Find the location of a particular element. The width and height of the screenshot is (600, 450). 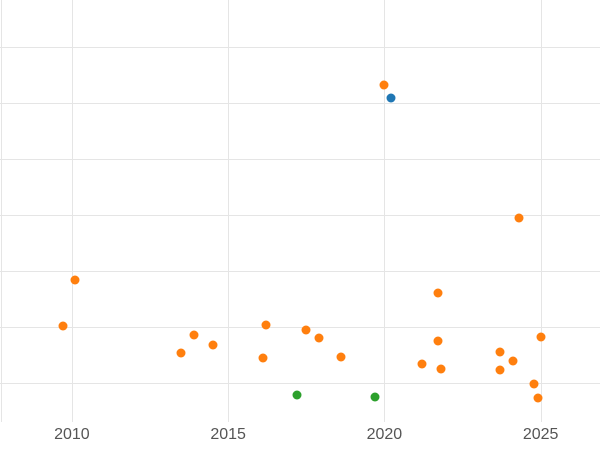

left-spine is located at coordinates (1, 211).